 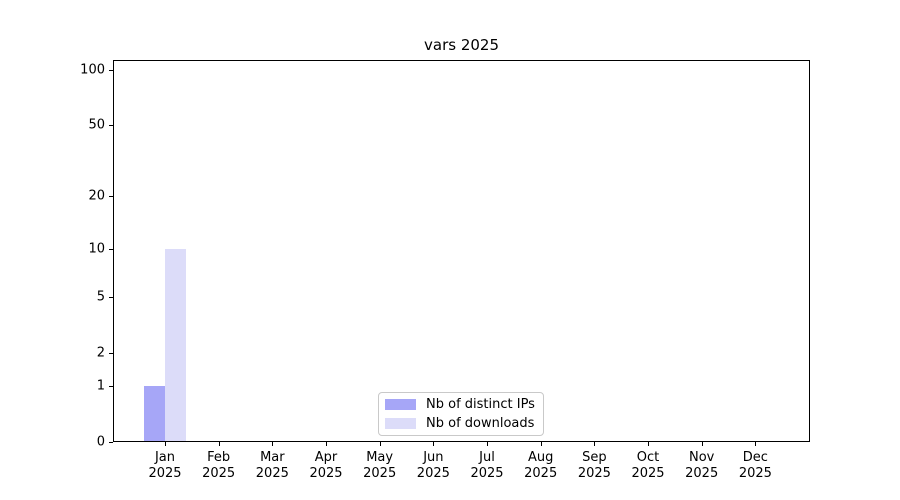 I want to click on y-tick-label: 10, so click(x=96, y=249).